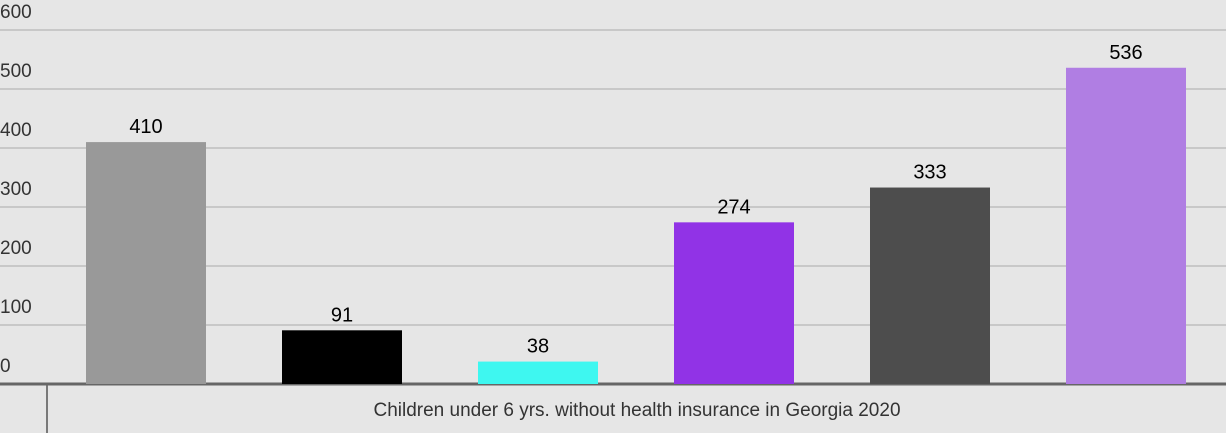 The height and width of the screenshot is (433, 1226). What do you see at coordinates (145, 127) in the screenshot?
I see `value-label: 410` at bounding box center [145, 127].